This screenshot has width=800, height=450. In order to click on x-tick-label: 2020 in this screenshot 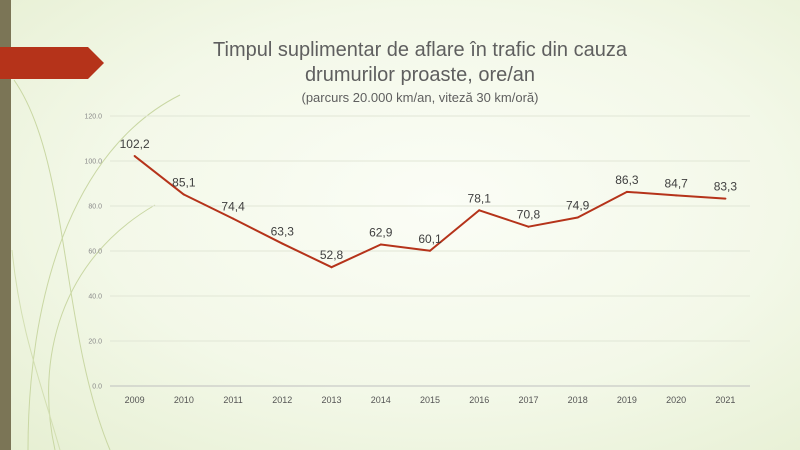, I will do `click(676, 400)`.